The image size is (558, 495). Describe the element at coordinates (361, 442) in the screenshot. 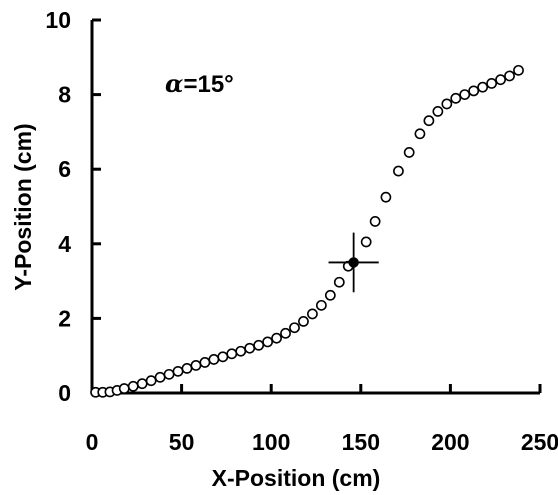

I see `x-tick-label: 150` at that location.